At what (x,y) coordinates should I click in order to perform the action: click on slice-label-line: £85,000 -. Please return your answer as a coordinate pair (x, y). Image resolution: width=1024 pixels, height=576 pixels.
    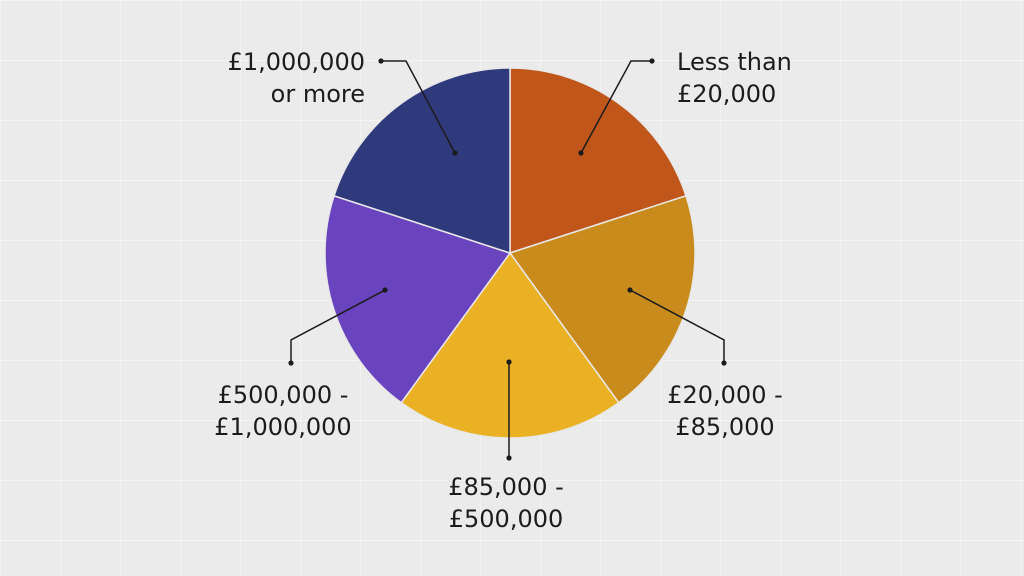
    Looking at the image, I should click on (506, 487).